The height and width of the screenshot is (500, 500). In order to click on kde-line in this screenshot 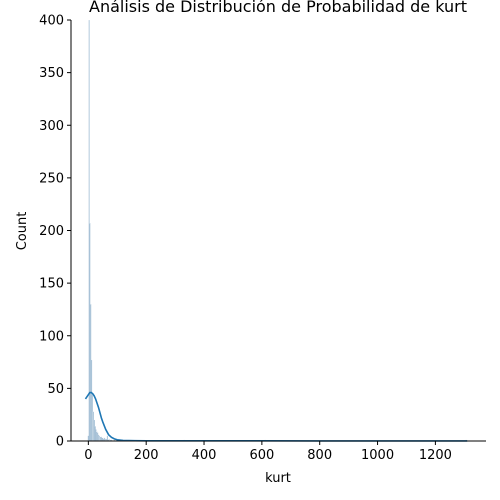, I will do `click(276, 416)`.